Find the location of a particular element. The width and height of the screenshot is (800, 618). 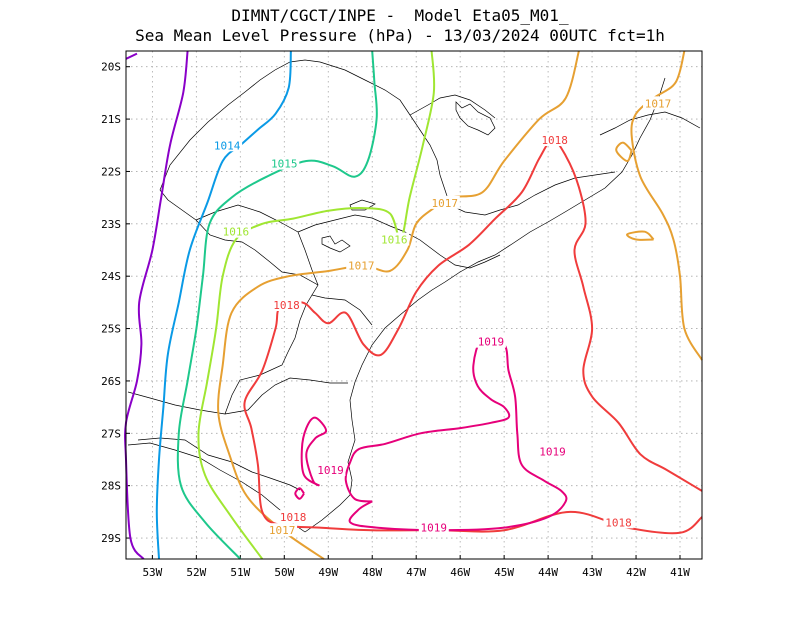

lon-tick-label: 43W is located at coordinates (592, 572).